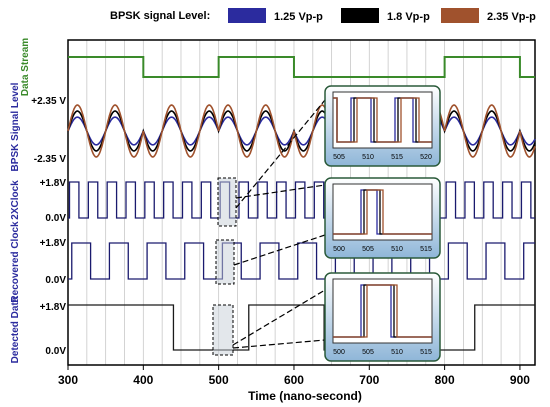 This screenshot has width=550, height=407. I want to click on series-detected-data, so click(301, 327).